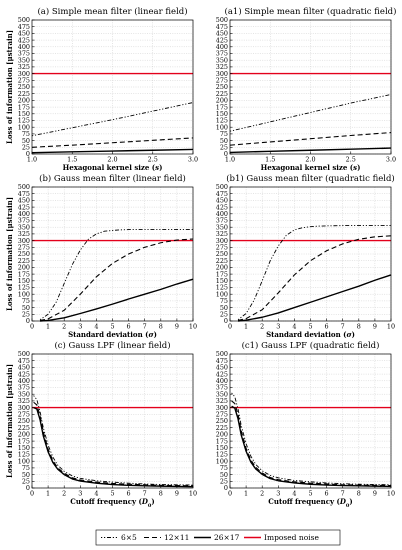  Describe the element at coordinates (227, 537) in the screenshot. I see `legend-label-26x17: 26×17` at that location.